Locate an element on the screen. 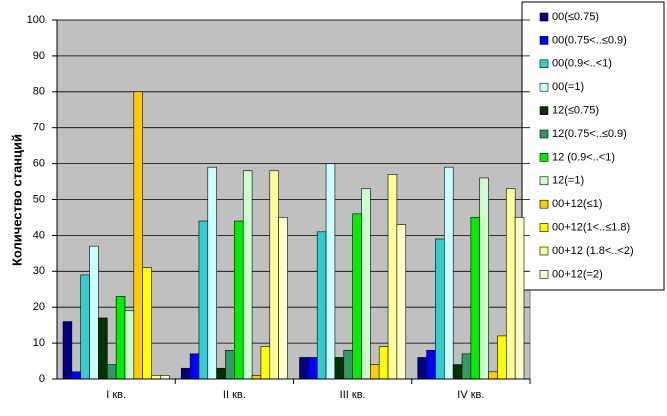 This screenshot has height=416, width=667. y-tick-label: 60 is located at coordinates (39, 164).